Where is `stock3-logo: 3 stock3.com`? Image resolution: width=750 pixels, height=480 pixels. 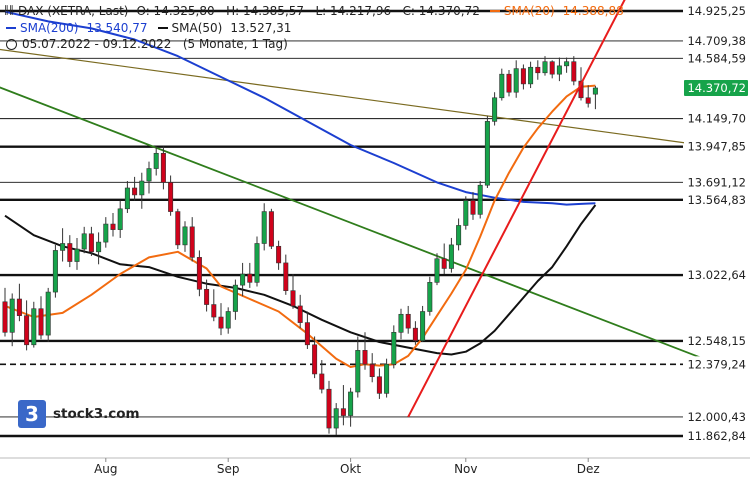 stock3-logo: 3 stock3.com is located at coordinates (79, 414).